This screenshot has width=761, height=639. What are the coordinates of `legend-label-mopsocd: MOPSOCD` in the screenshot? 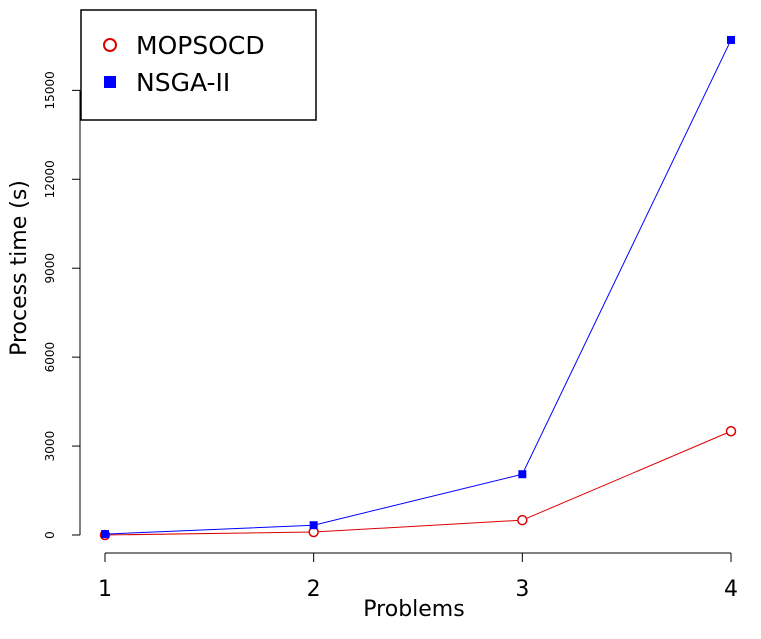 It's located at (200, 45).